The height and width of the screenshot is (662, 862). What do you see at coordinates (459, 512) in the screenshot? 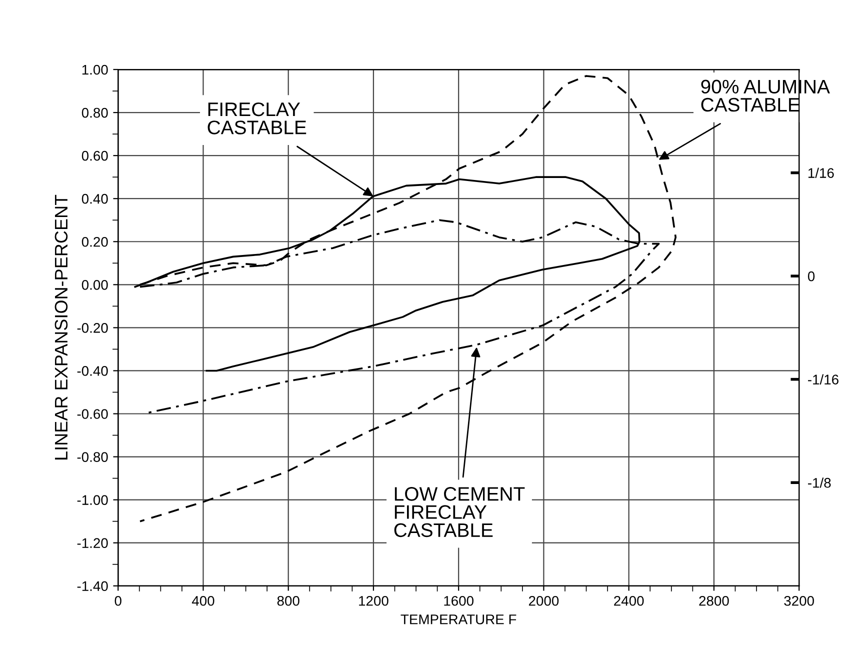
I see `annotation: LOW CEMENT FIRECLAY CASTABLE` at bounding box center [459, 512].